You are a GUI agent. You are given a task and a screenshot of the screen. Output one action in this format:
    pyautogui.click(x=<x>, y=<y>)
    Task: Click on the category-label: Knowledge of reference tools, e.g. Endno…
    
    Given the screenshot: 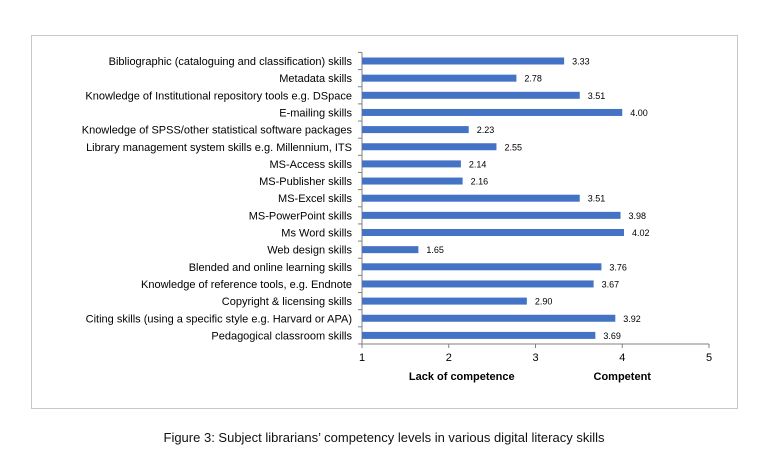 What is the action you would take?
    pyautogui.click(x=246, y=285)
    